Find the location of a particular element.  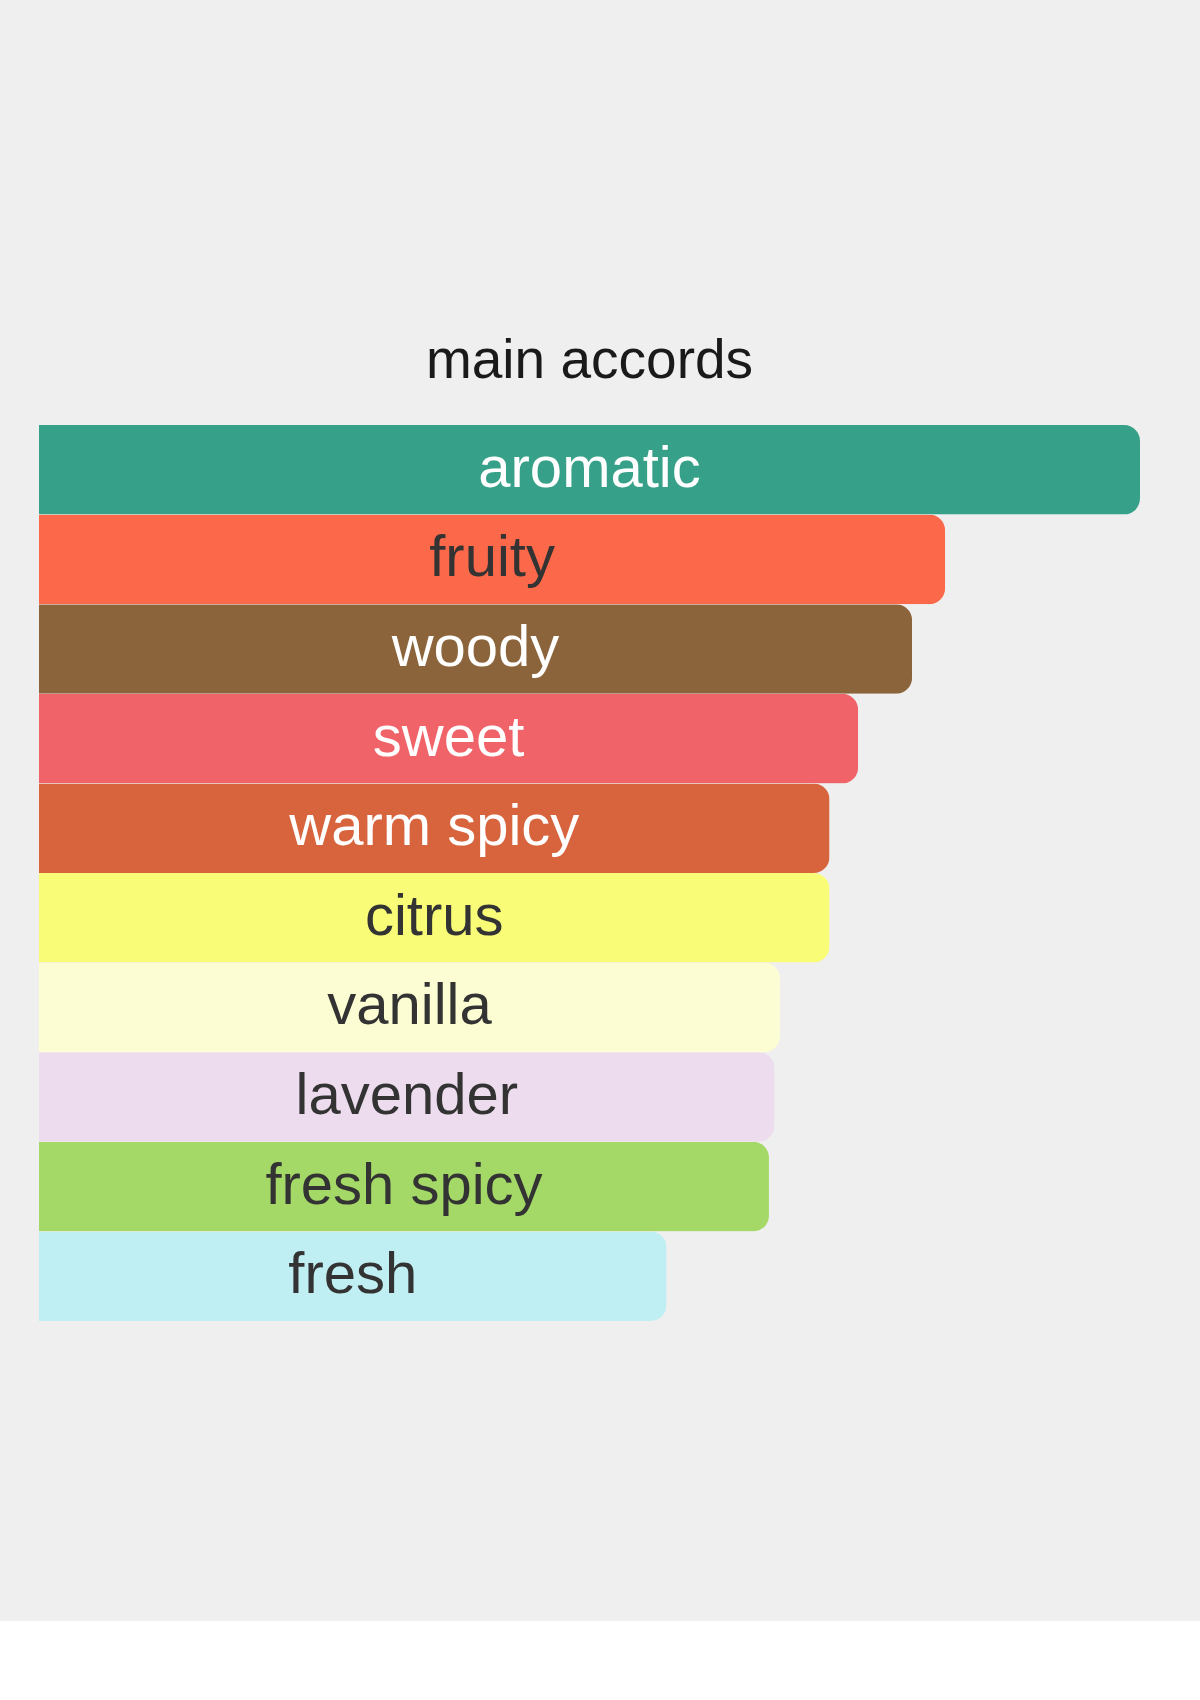

chart-title: main accords is located at coordinates (589, 359).